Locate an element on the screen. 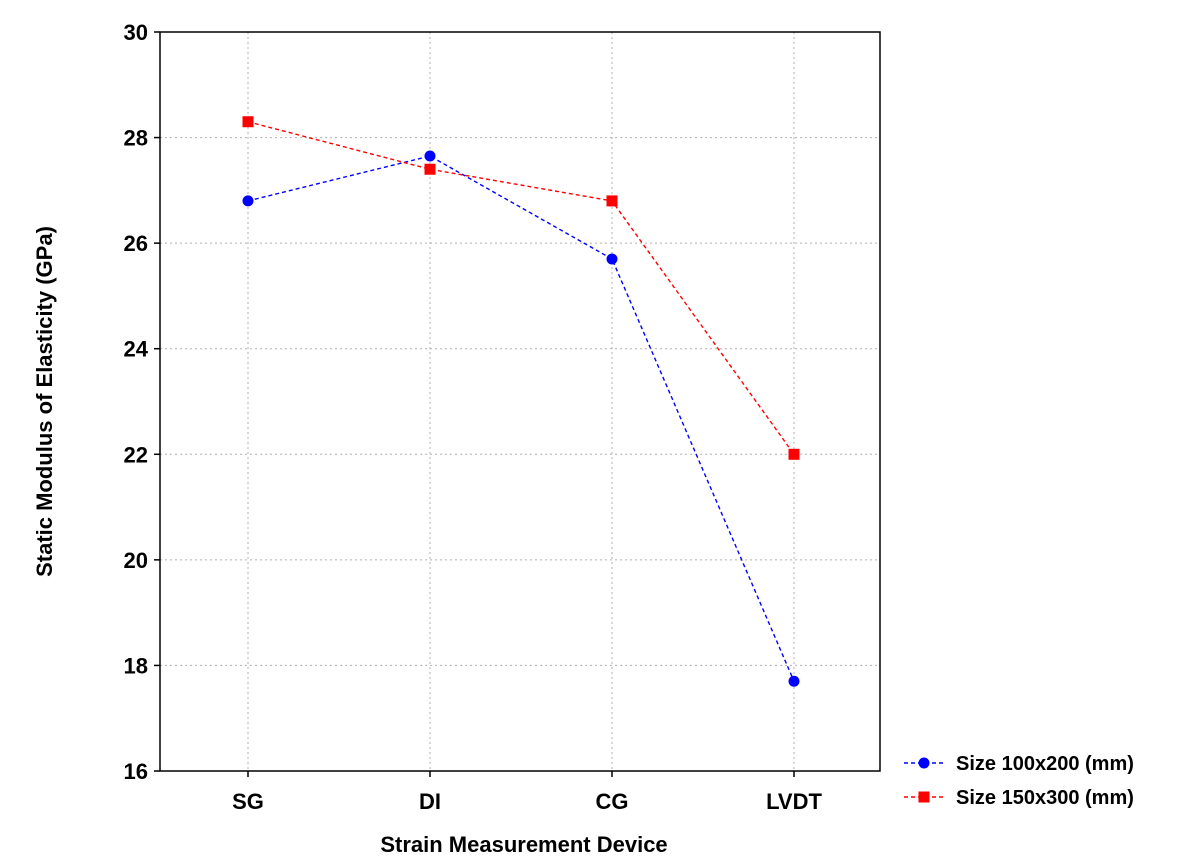  x-tick-label: LVDT is located at coordinates (794, 801).